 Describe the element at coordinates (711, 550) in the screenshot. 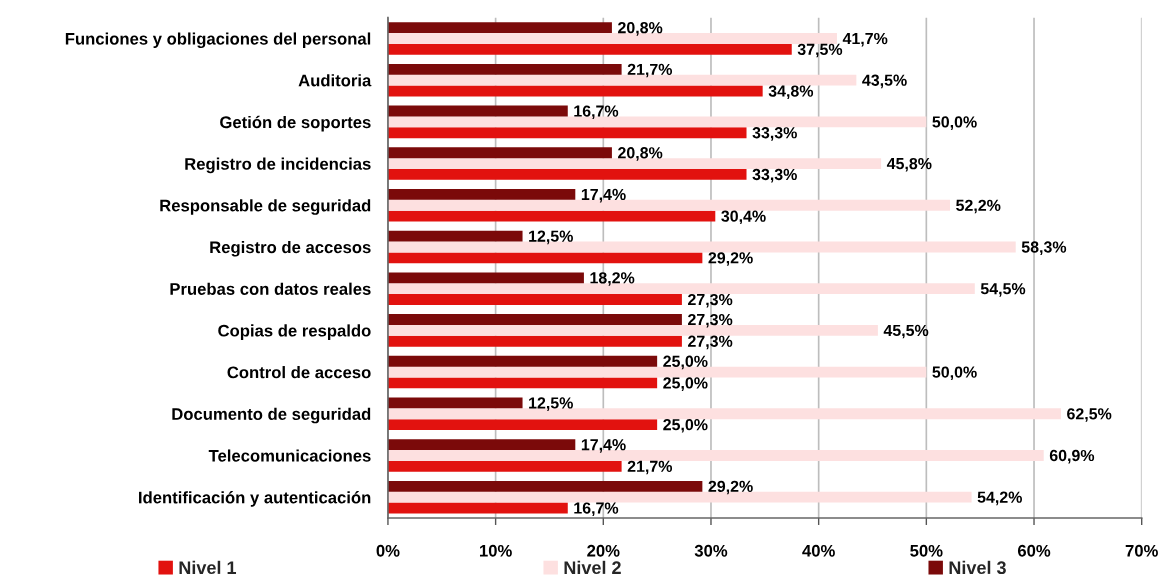

I see `x-tick-label: 30%` at that location.